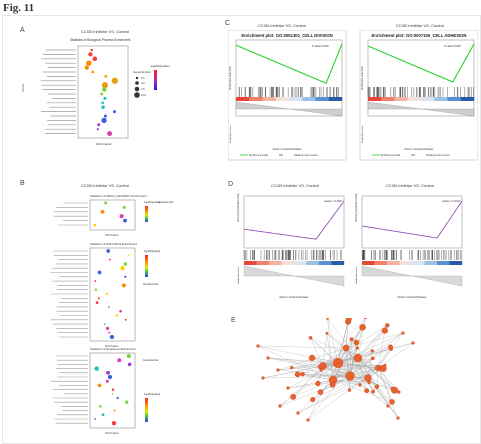 This screenshot has height=444, width=481. Describe the element at coordinates (144, 95) in the screenshot. I see `legend-gene-value-4: 10.0` at that location.